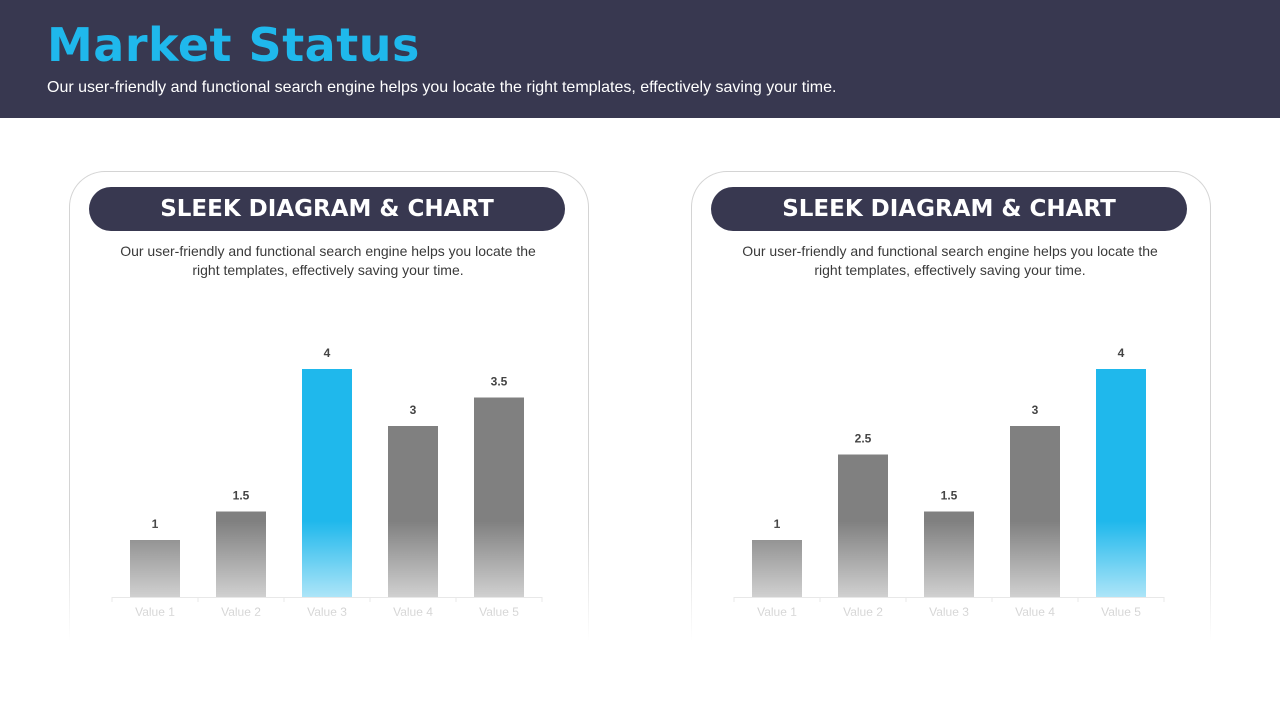  I want to click on data-label: 2.5, so click(863, 439).